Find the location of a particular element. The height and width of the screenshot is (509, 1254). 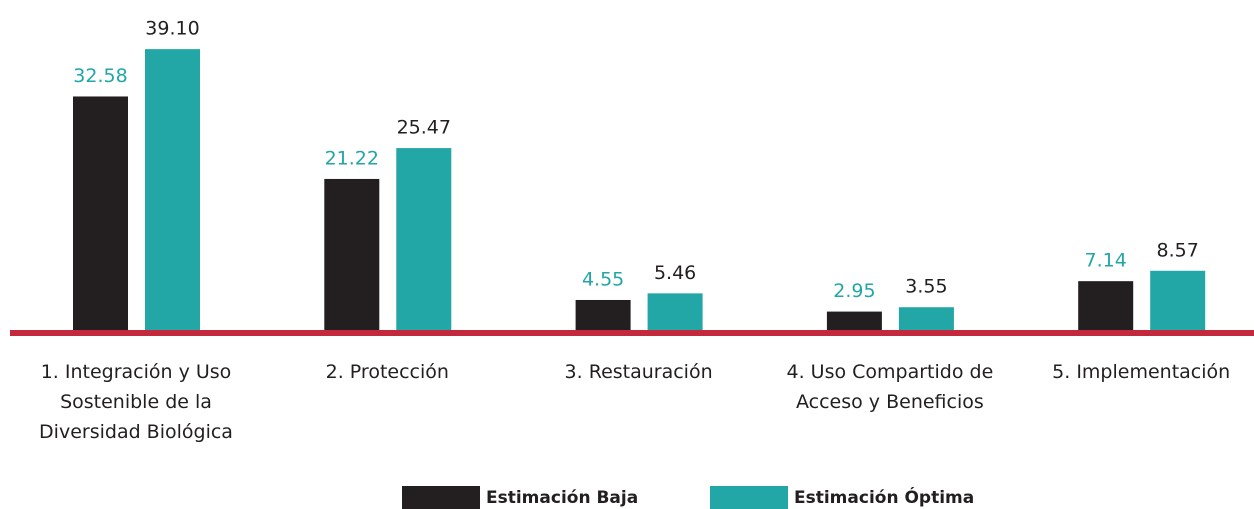

data-label: 4.55 is located at coordinates (603, 279).